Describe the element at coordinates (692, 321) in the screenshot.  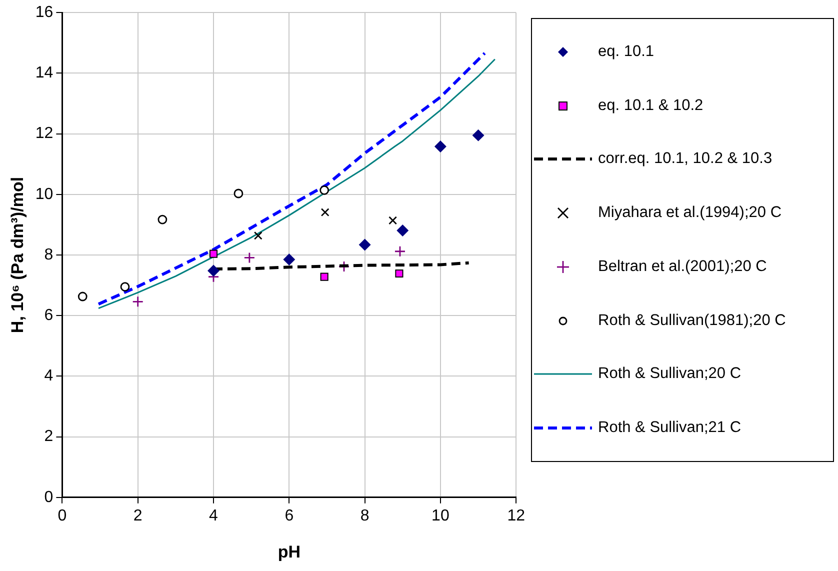
I see `legend-label: Roth & Sullivan(1981);20 C` at that location.